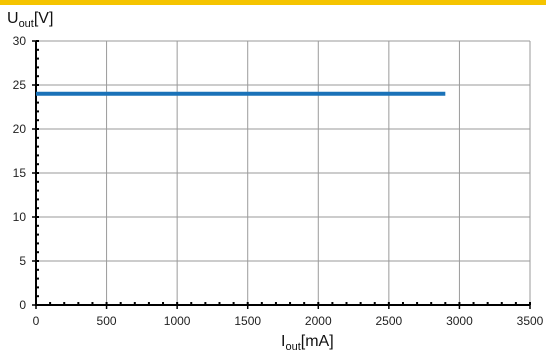 This screenshot has width=546, height=351. Describe the element at coordinates (22, 305) in the screenshot. I see `y-tick-label: 0` at that location.